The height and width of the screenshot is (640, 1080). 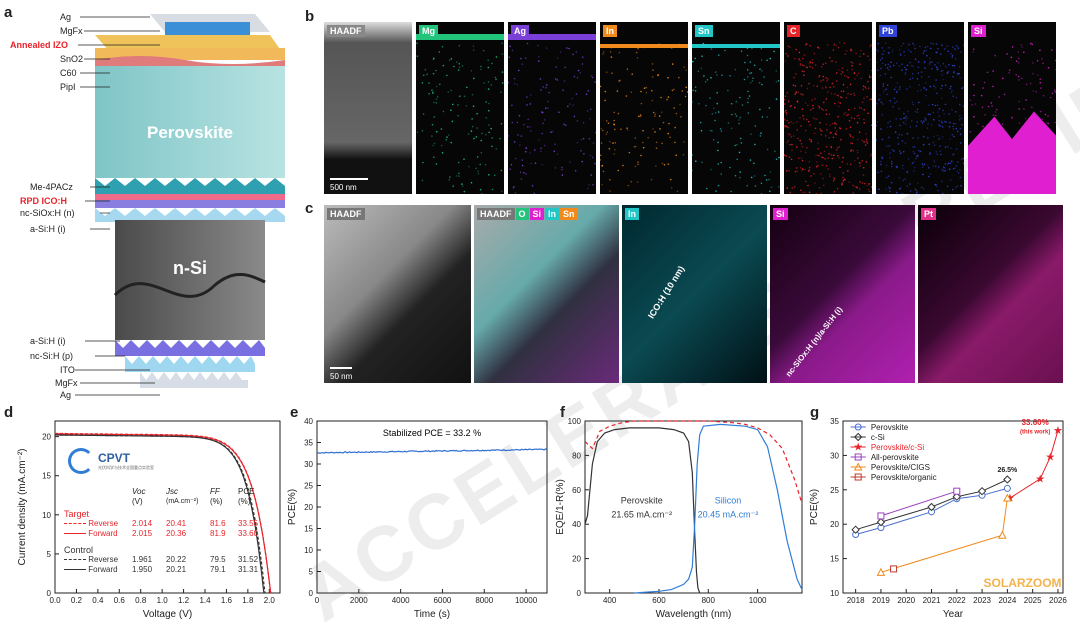 What do you see at coordinates (46, 515) in the screenshot?
I see `y-tick-label: 10` at bounding box center [46, 515].